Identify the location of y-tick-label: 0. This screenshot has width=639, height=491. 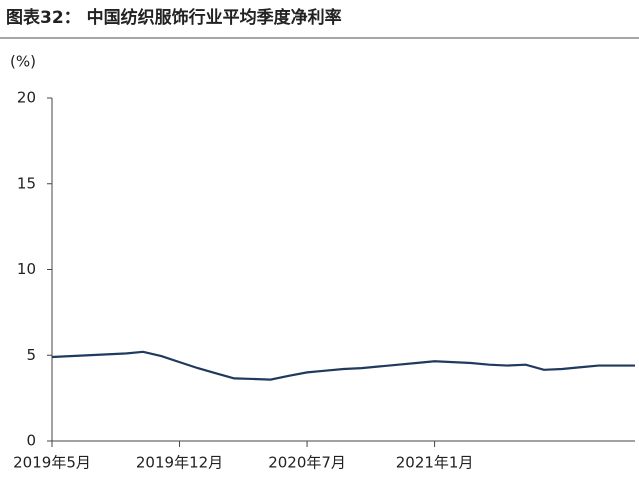
(31, 441).